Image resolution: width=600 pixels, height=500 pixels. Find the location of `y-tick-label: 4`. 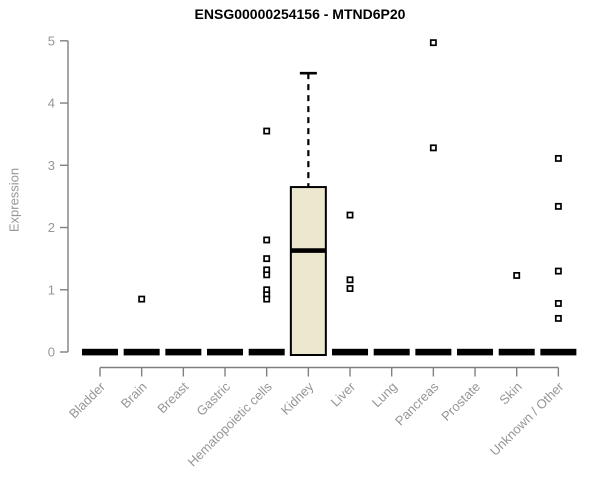

y-tick-label: 4 is located at coordinates (51, 103).